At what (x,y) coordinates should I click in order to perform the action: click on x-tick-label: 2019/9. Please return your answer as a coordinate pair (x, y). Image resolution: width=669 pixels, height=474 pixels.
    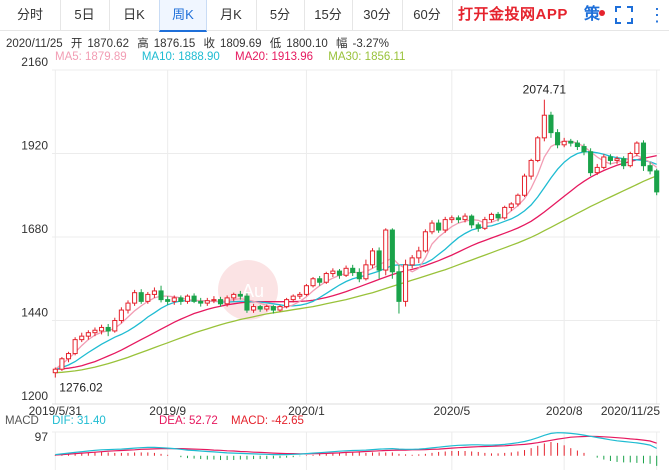
    Looking at the image, I should click on (167, 411).